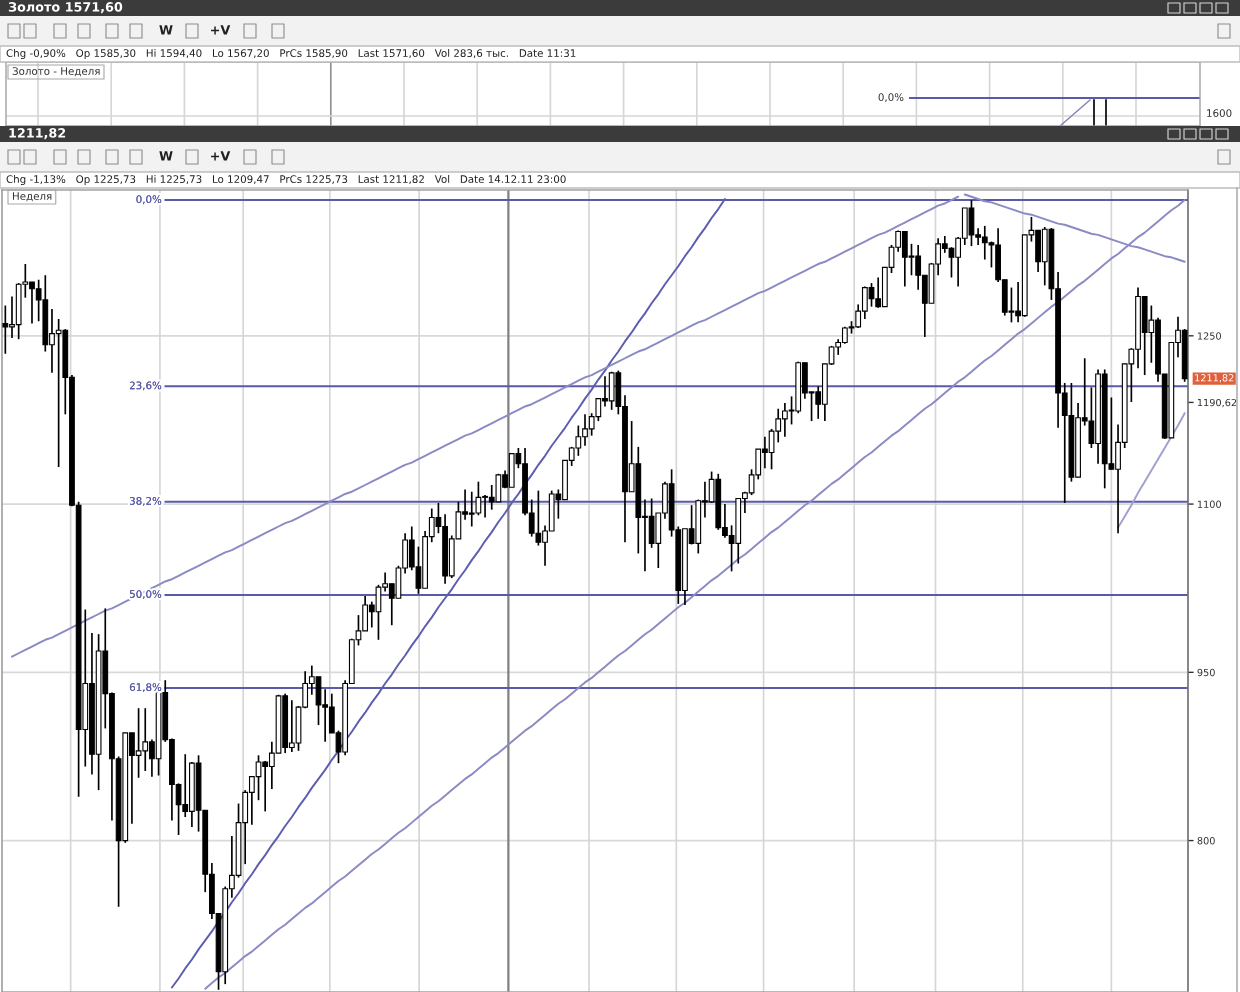 The width and height of the screenshot is (1240, 992). I want to click on line-series, so click(1151, 470).